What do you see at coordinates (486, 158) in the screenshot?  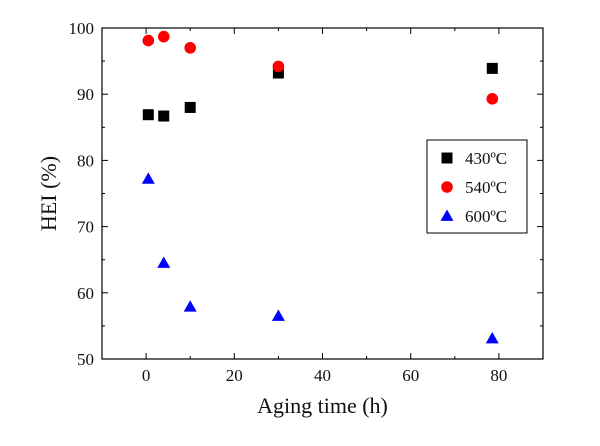 I see `legend-label: 430ºC` at bounding box center [486, 158].